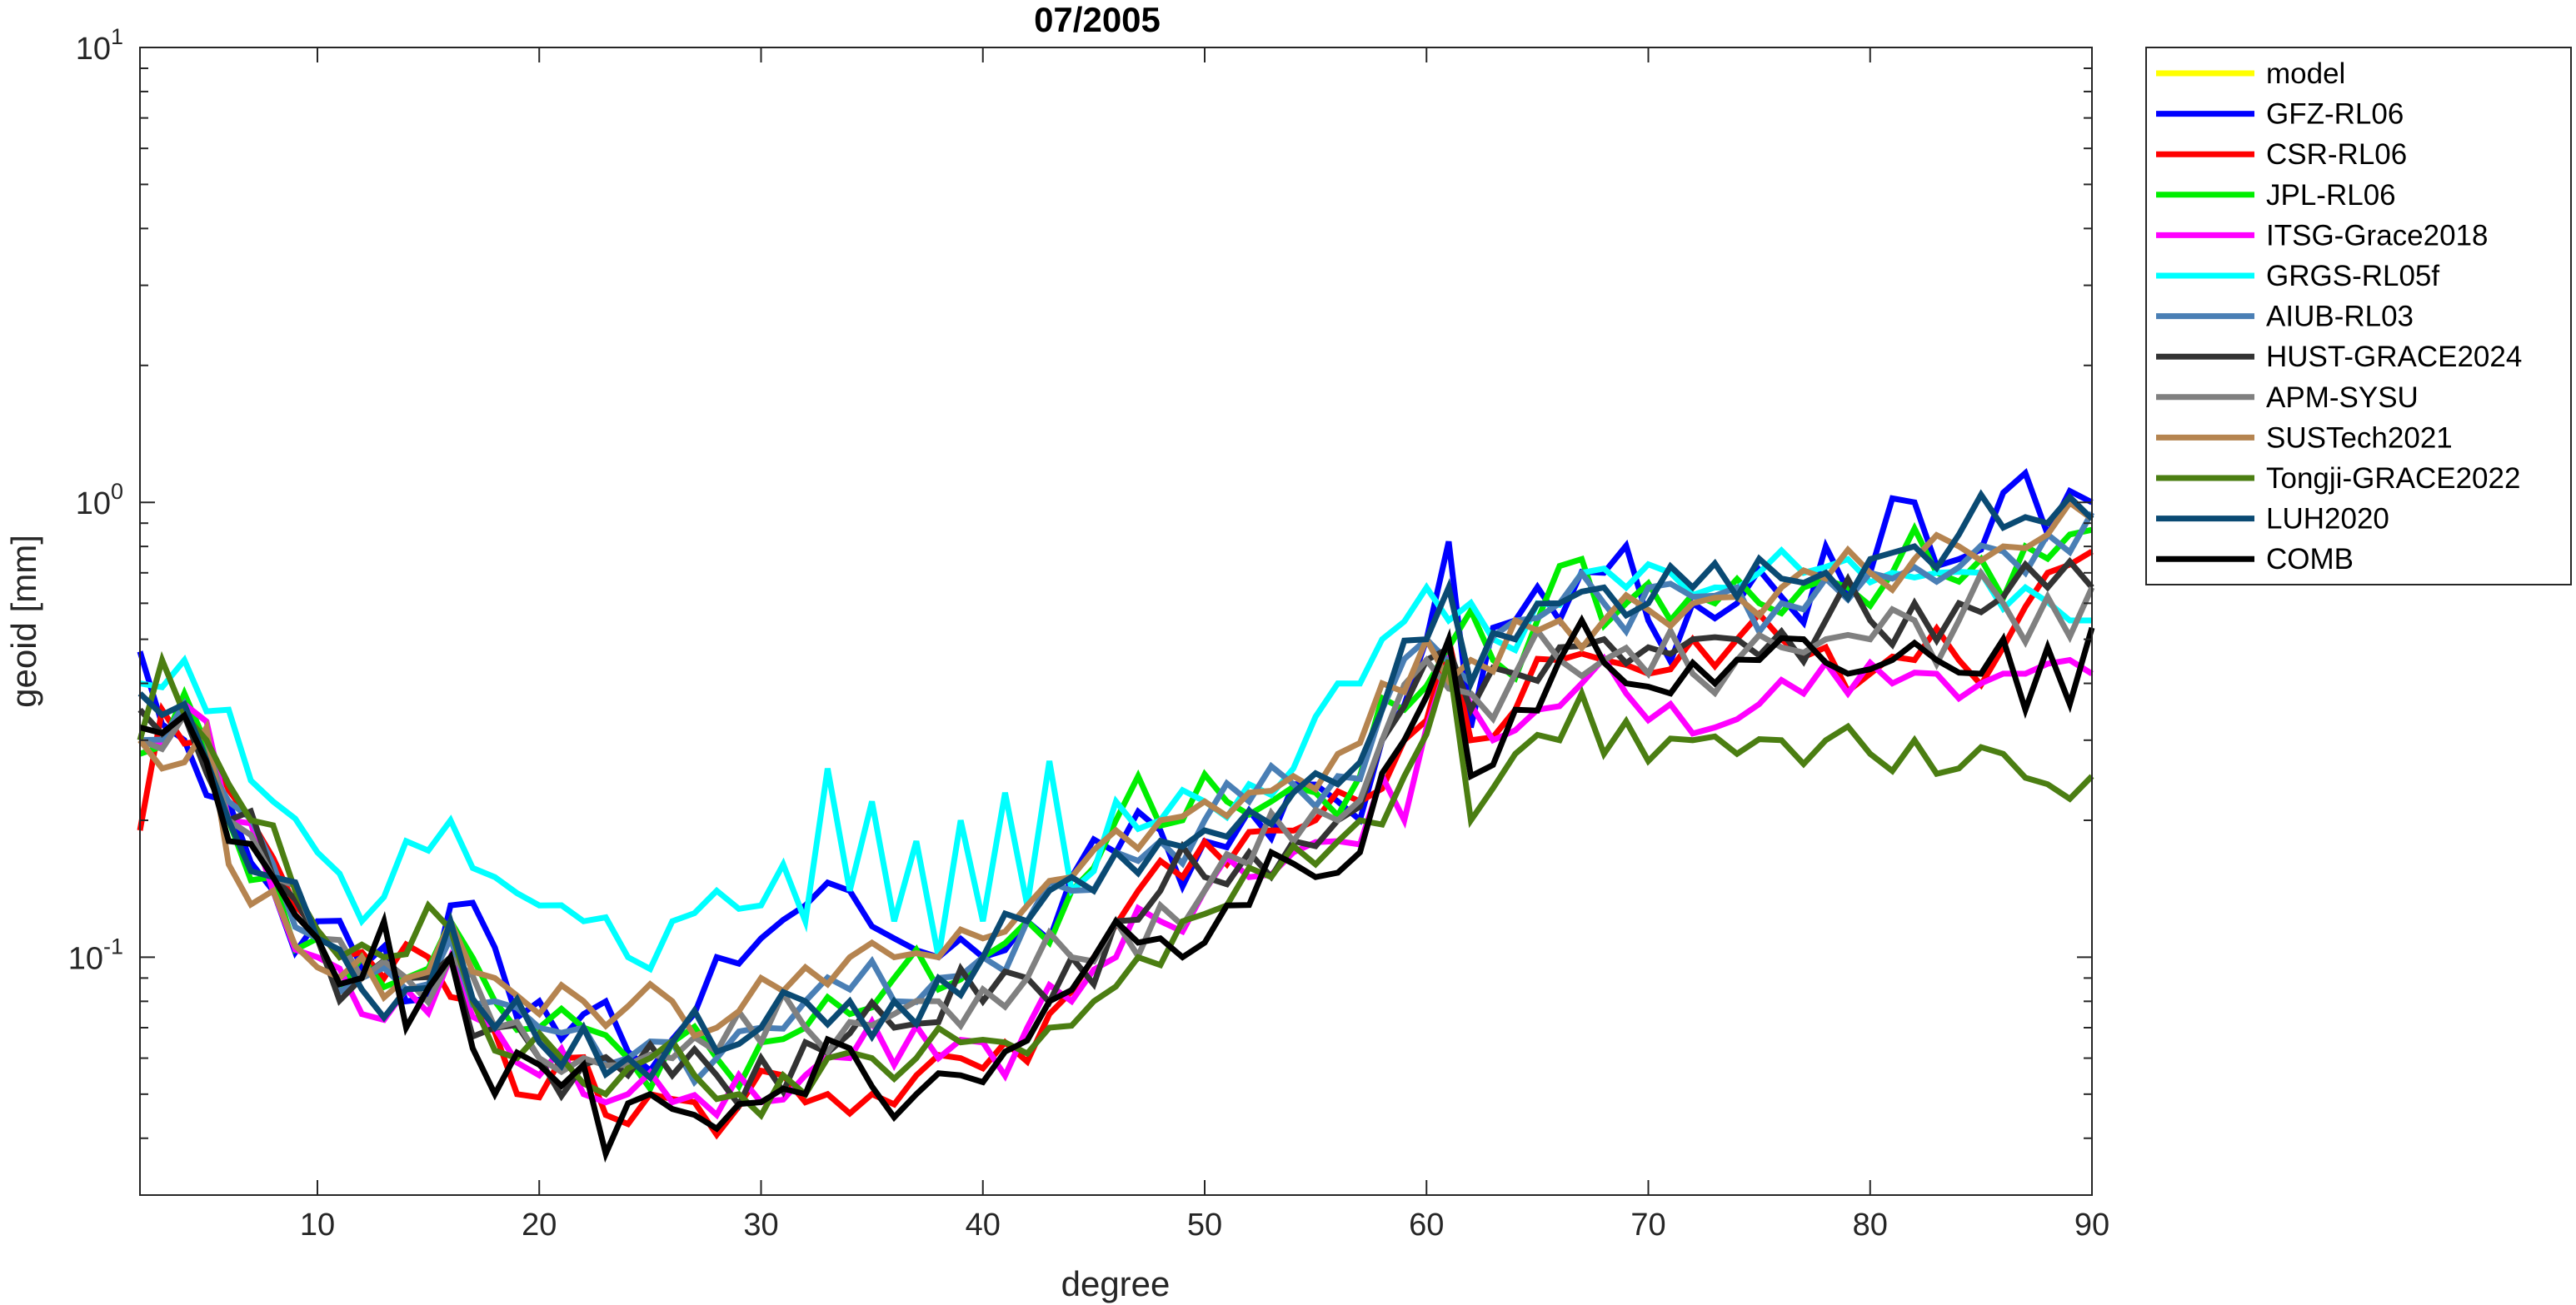  I want to click on y-axis-label: geoid [mm], so click(23, 621).